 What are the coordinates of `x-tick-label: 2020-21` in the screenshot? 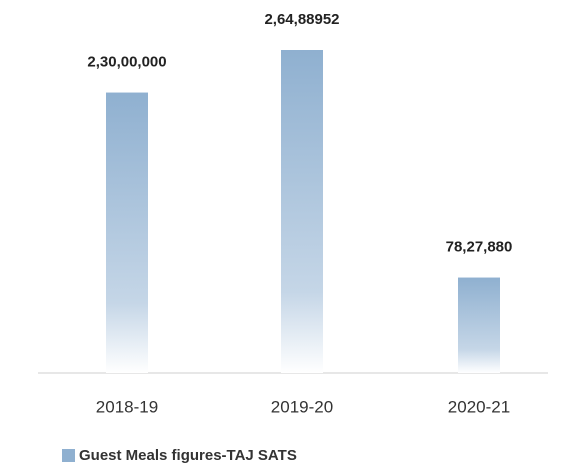 It's located at (479, 406).